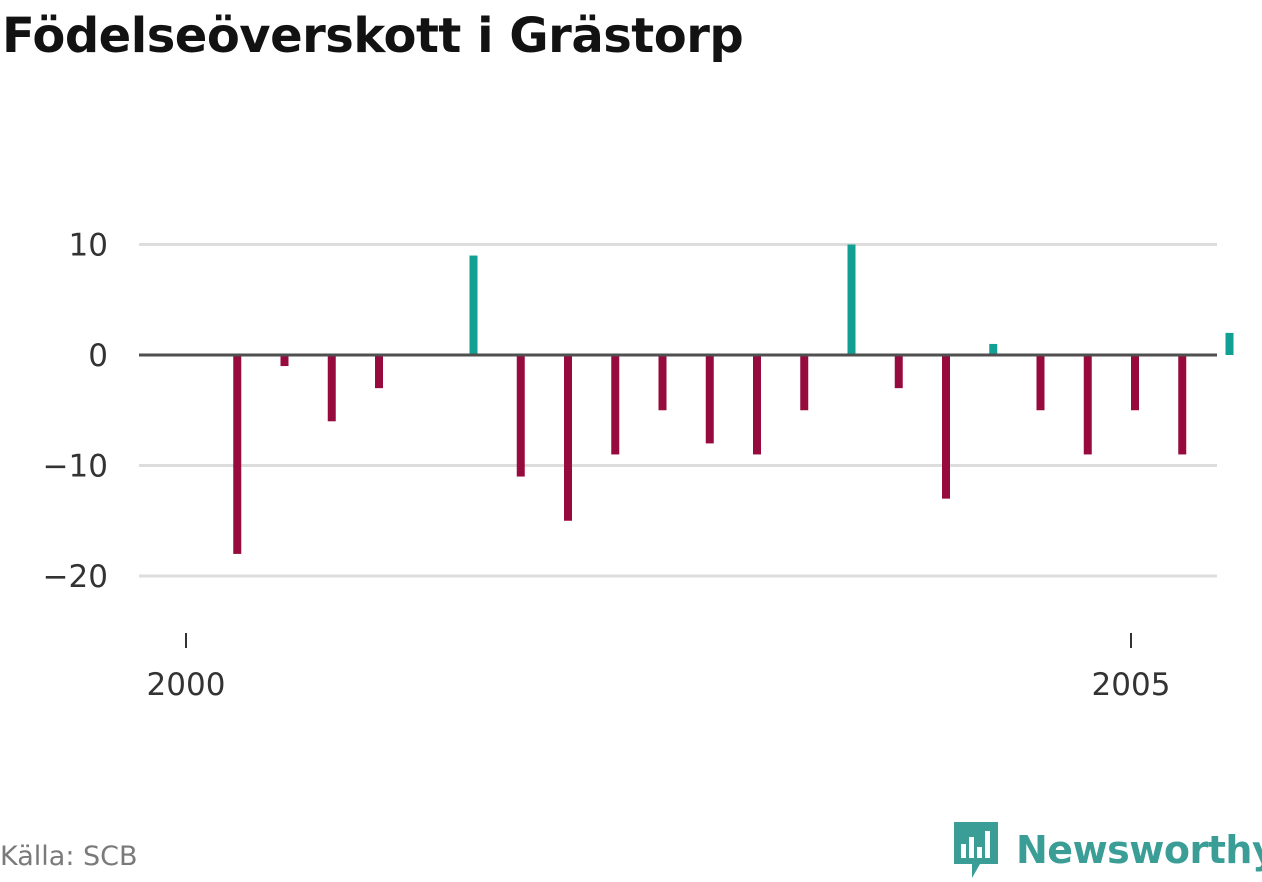  I want to click on bar-2003-q3: 2003 Q3: 10, so click(851, 299).